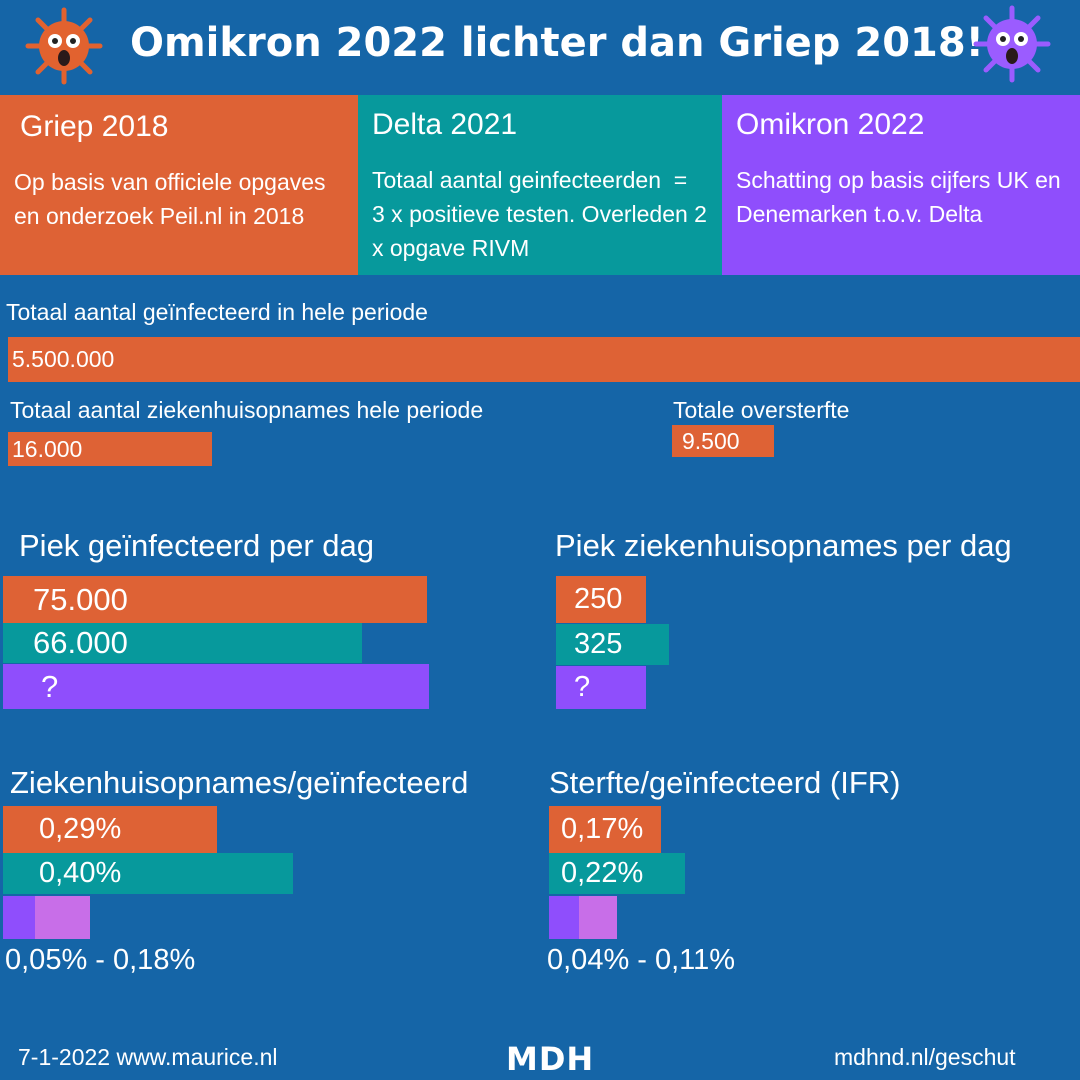 The height and width of the screenshot is (1080, 1080). What do you see at coordinates (564, 917) in the screenshot?
I see `bar-omikron-ifr-low` at bounding box center [564, 917].